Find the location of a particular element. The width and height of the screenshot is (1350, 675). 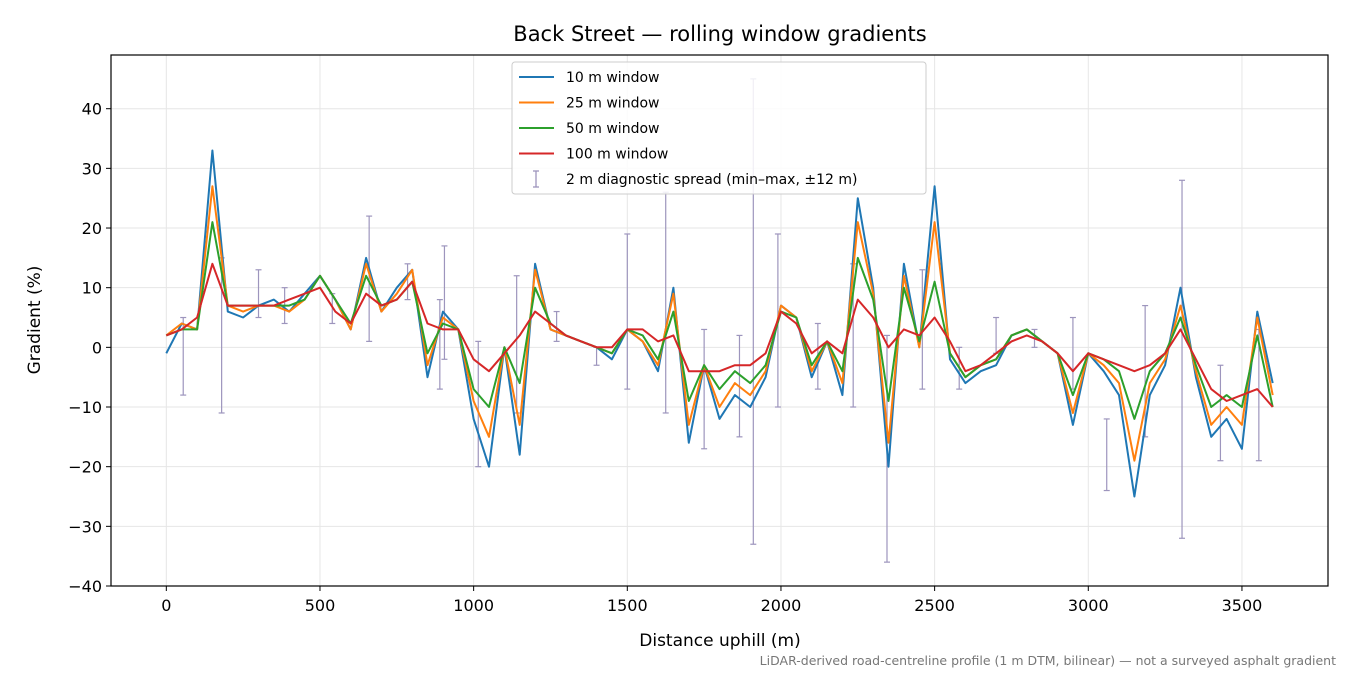

x-tick-label: 500 is located at coordinates (320, 605).